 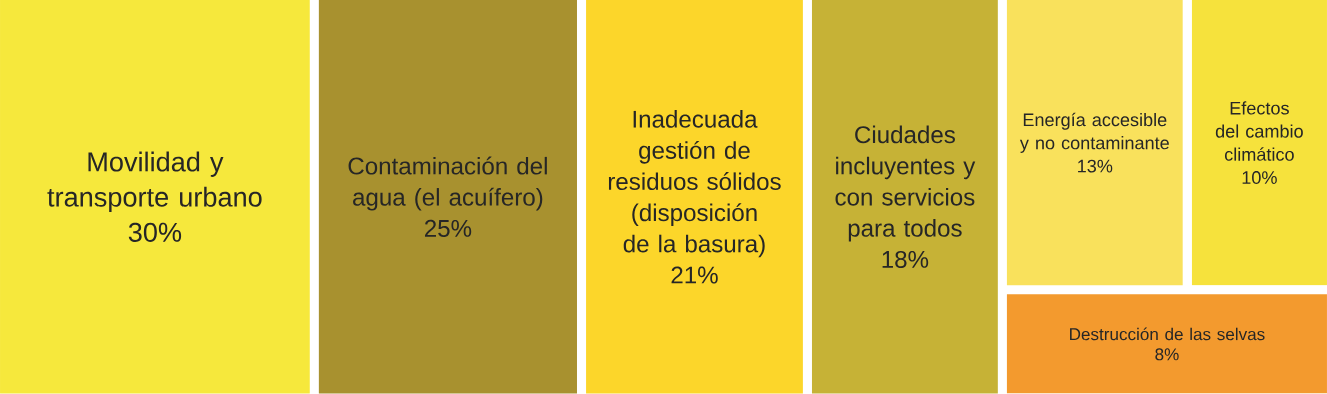 I want to click on data-label: 21%, so click(x=694, y=275).